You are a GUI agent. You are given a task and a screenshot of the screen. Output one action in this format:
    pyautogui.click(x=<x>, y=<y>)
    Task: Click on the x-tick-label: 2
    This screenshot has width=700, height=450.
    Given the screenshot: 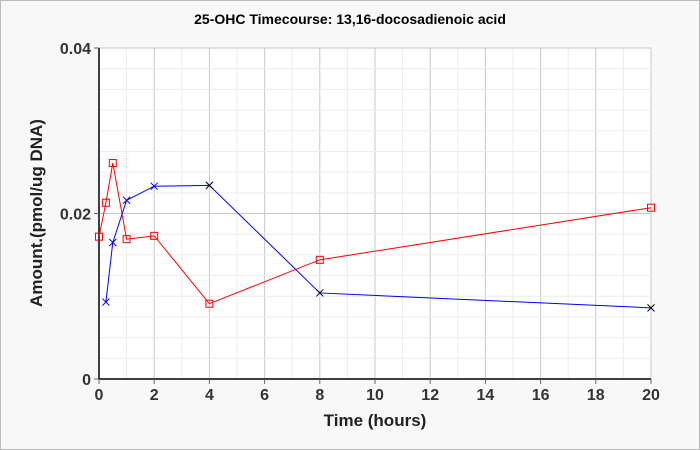 What is the action you would take?
    pyautogui.click(x=154, y=395)
    